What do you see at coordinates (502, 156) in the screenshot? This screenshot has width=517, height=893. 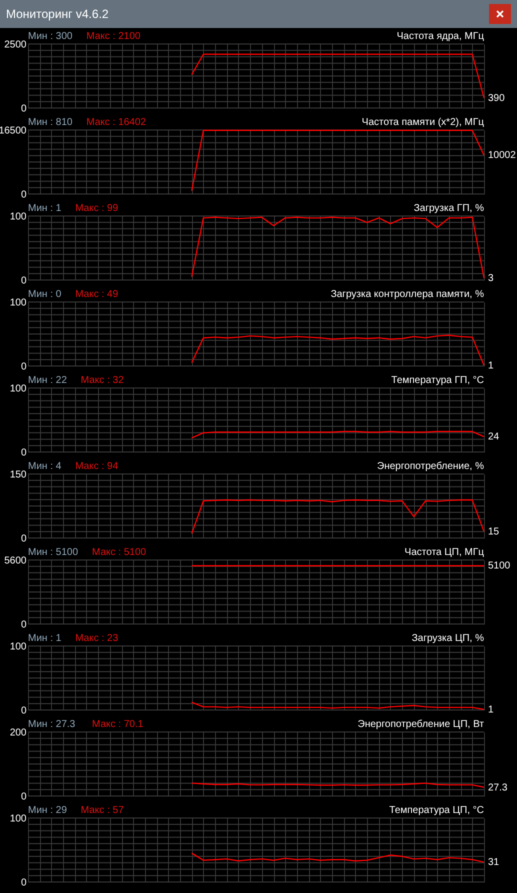 I see `text: 10002` at bounding box center [502, 156].